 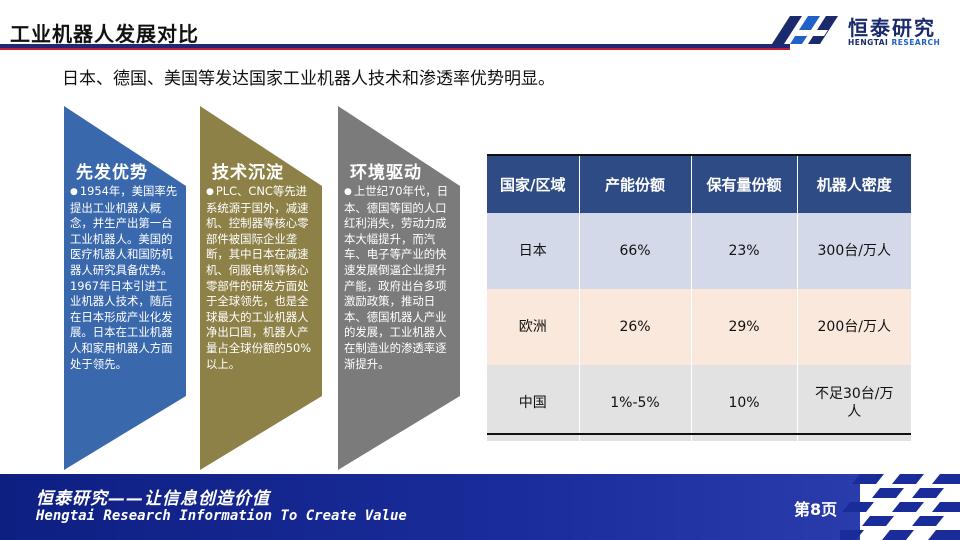 I want to click on table-top-rule, so click(x=699, y=155).